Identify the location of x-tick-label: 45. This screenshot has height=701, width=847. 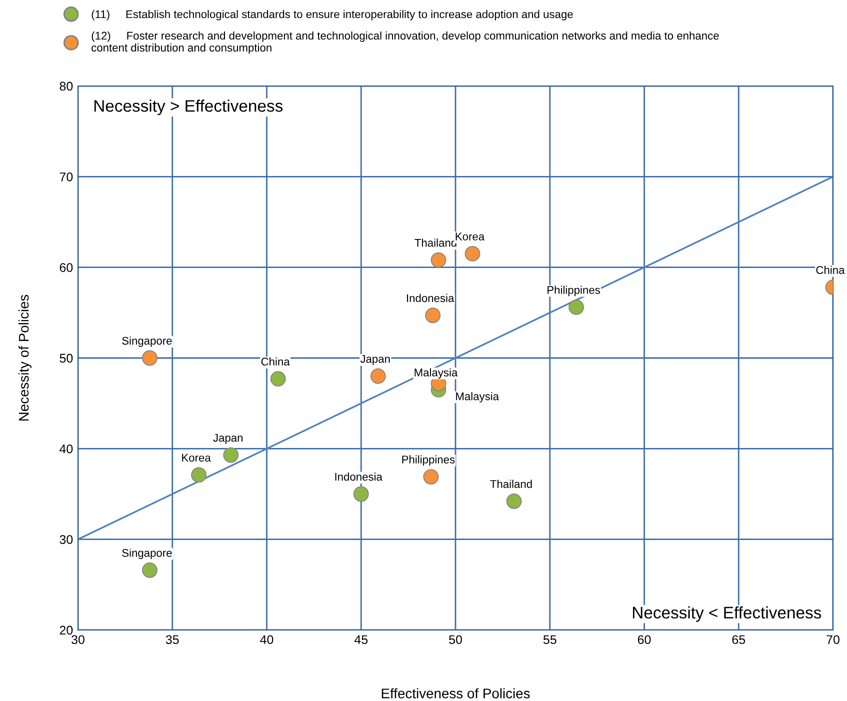
(361, 639).